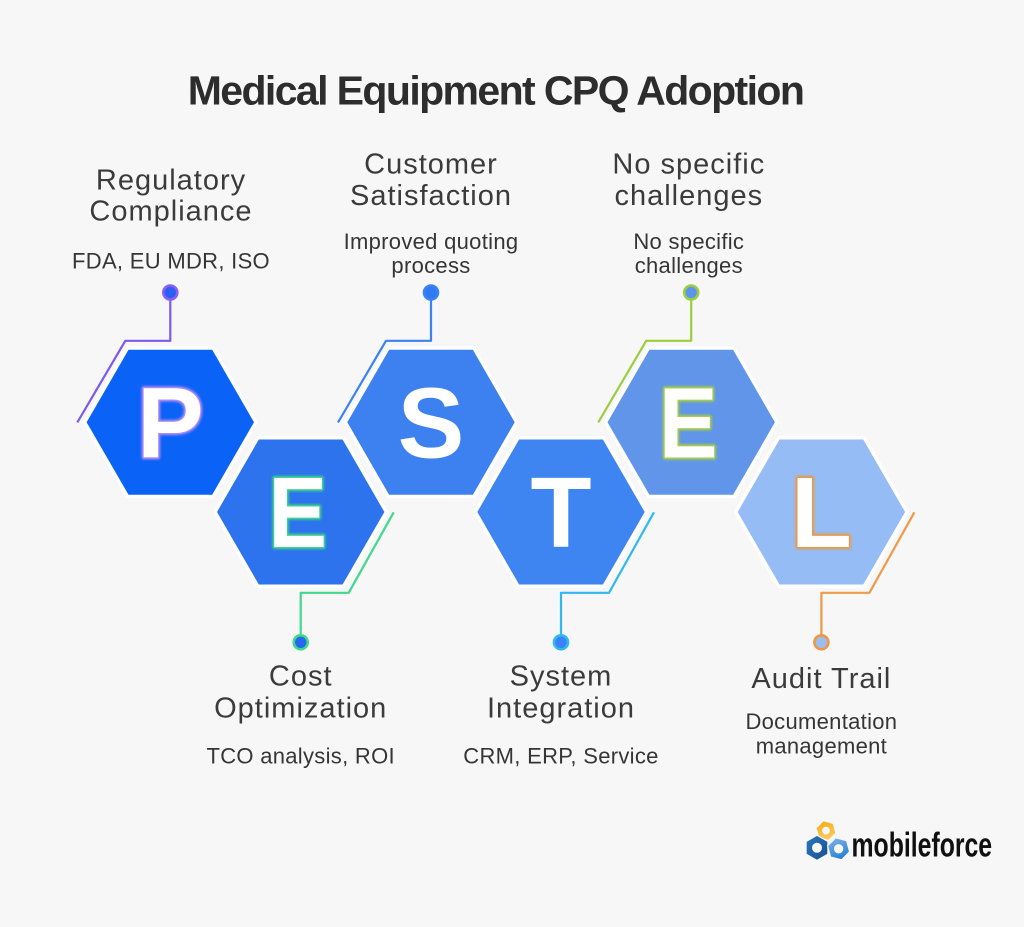 This screenshot has height=927, width=1024. I want to click on svg-text: mobileforce, so click(922, 846).